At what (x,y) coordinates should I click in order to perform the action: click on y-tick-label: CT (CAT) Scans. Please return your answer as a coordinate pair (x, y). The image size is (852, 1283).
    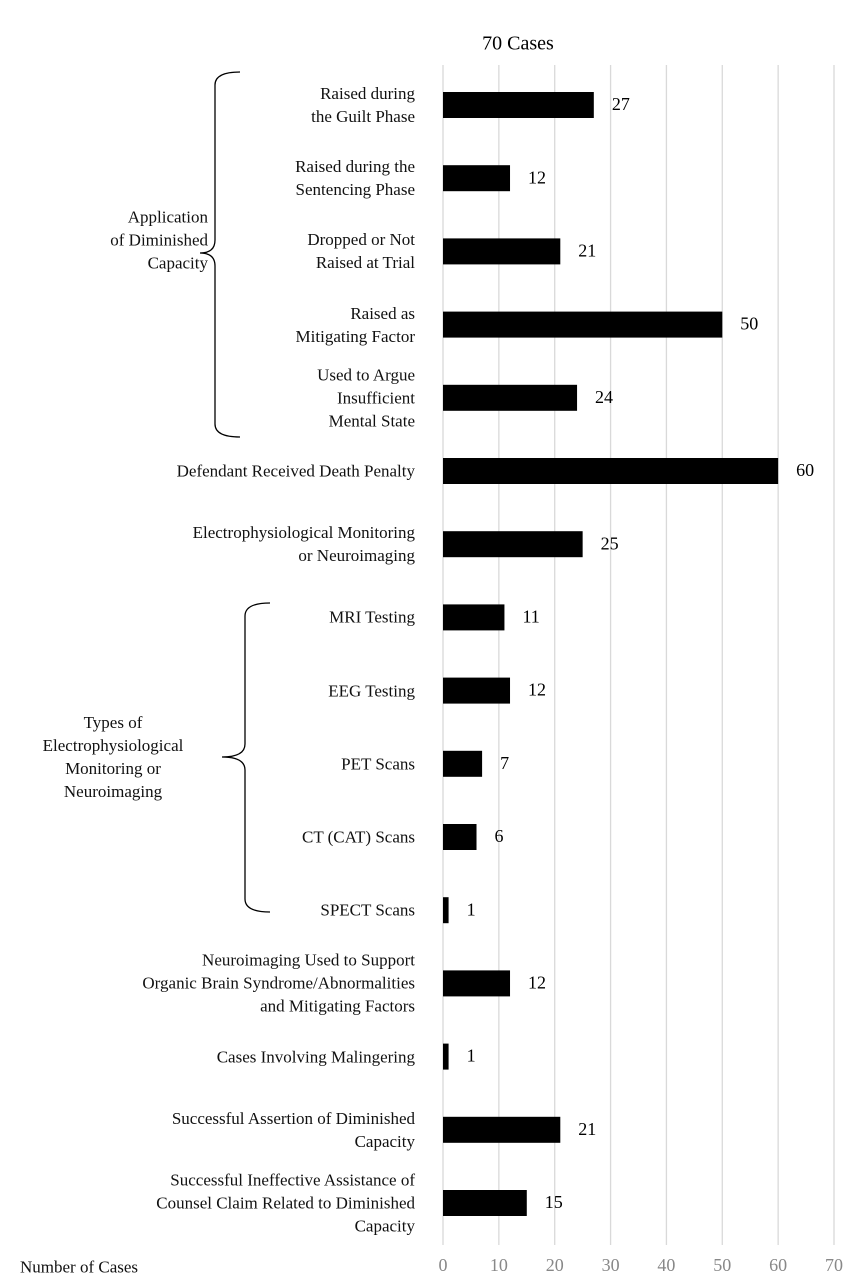
    Looking at the image, I should click on (358, 837).